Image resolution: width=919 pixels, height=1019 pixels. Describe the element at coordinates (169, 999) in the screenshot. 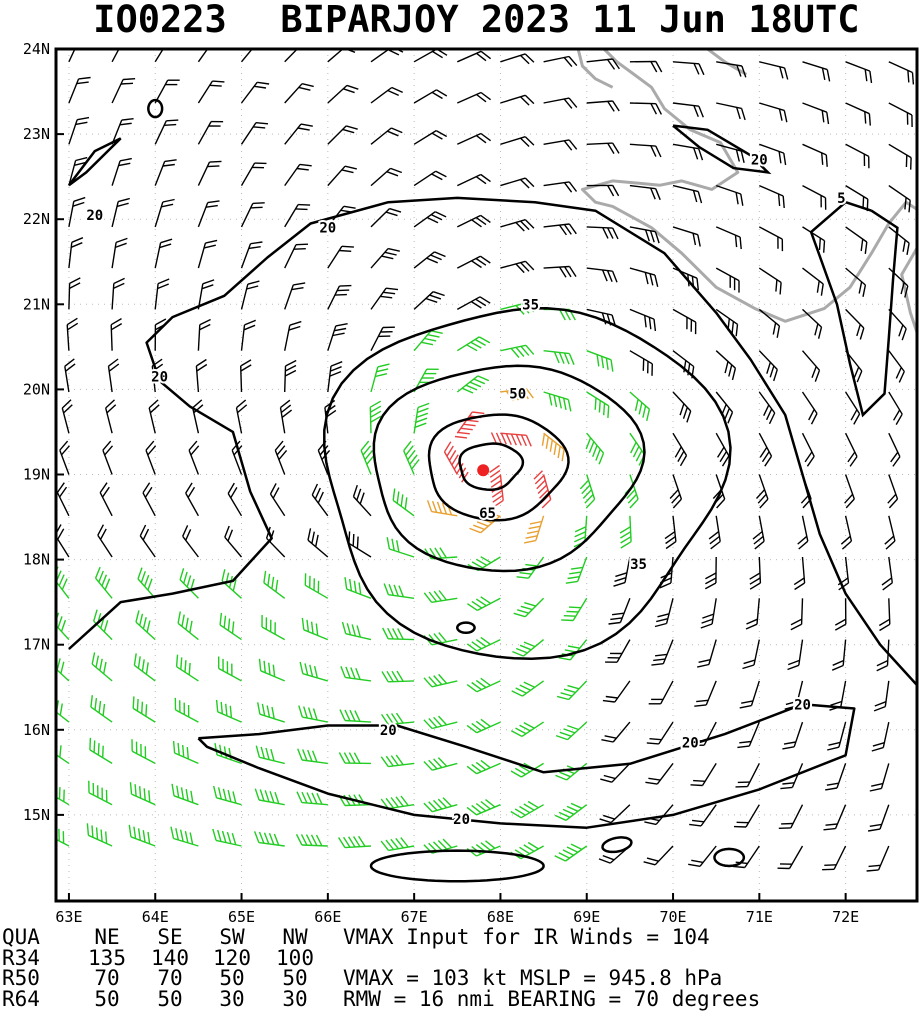

I see `info-row-se: 50` at that location.